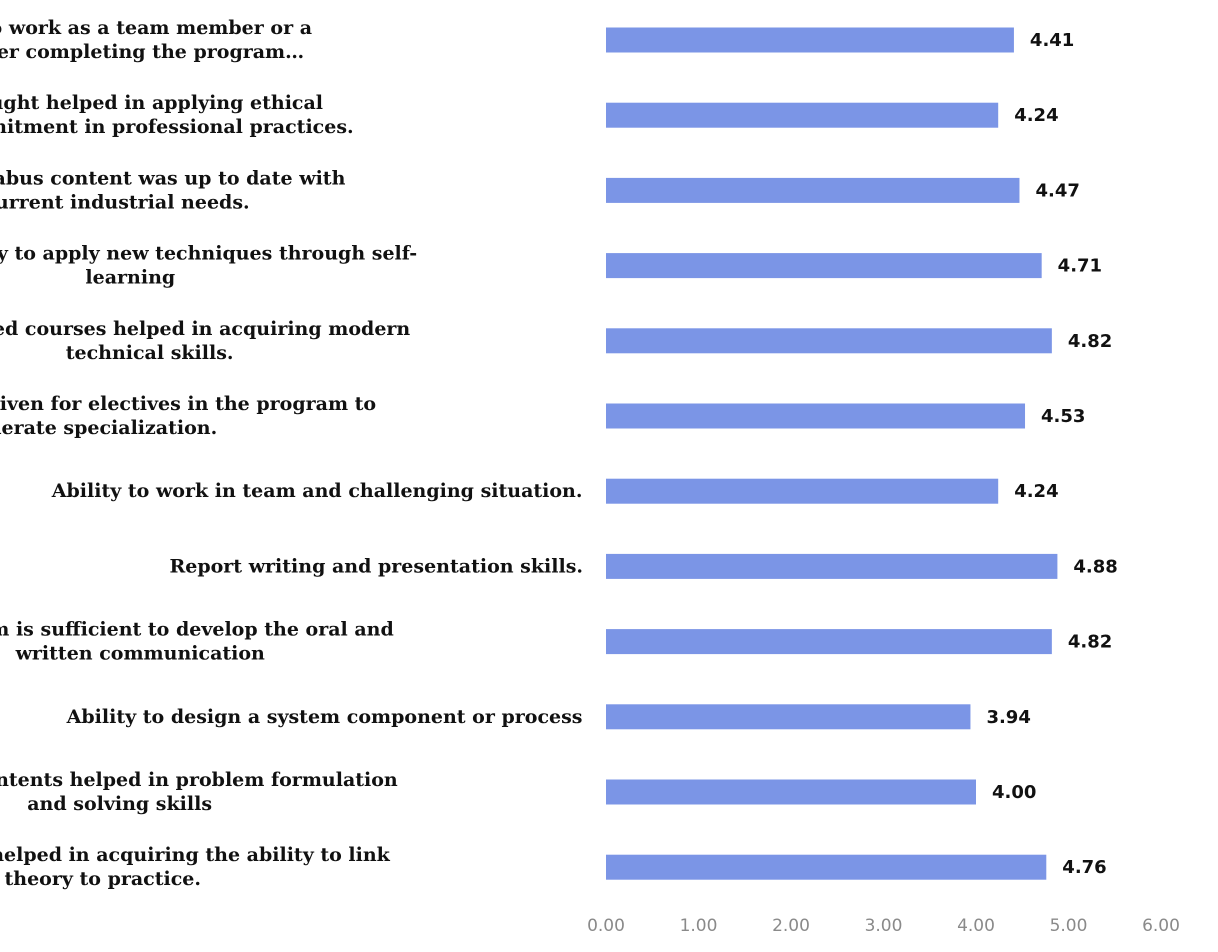  I want to click on bar-value-label: 4.71, so click(1080, 266).